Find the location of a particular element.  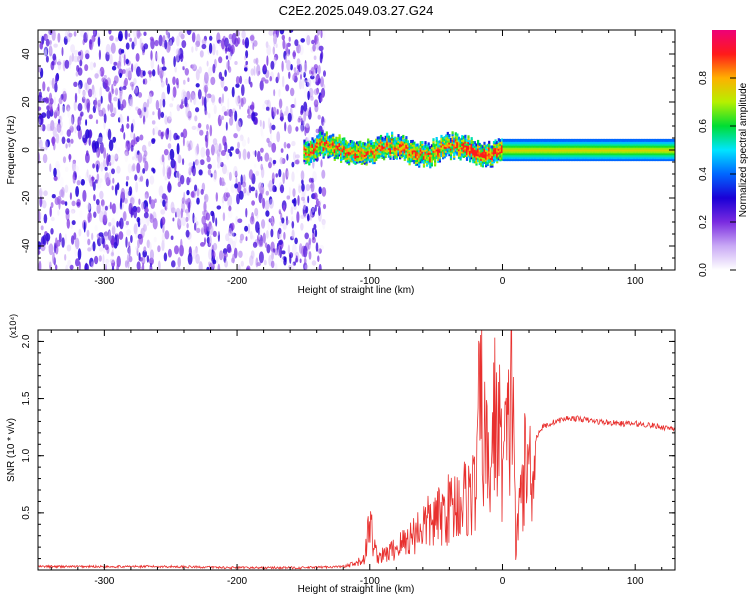

y-tick-label: 2.0 is located at coordinates (26, 341).